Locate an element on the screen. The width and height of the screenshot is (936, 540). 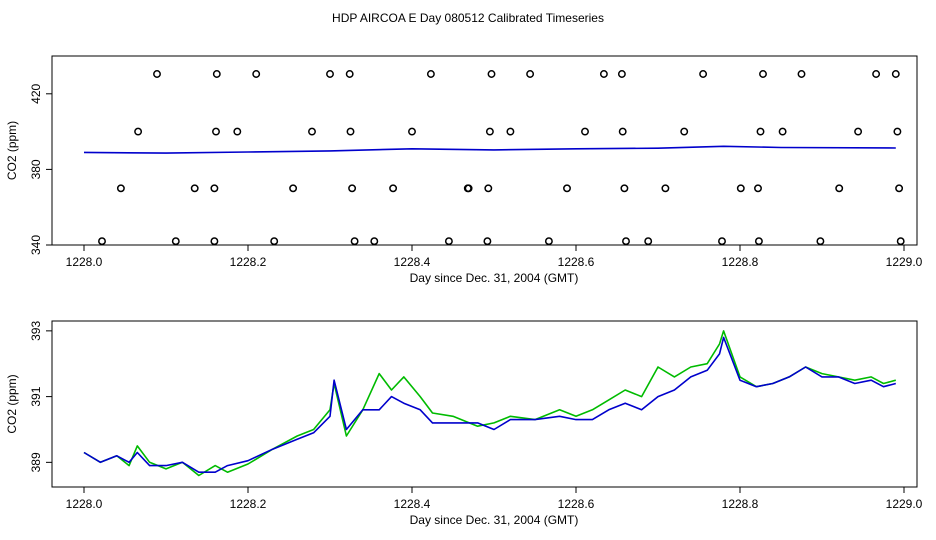
y-tick-label: 340 is located at coordinates (36, 245).